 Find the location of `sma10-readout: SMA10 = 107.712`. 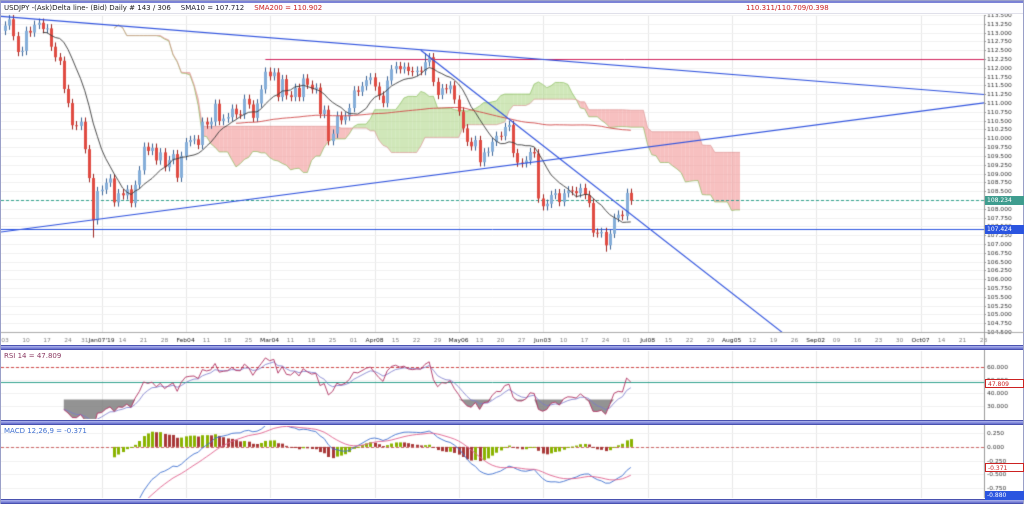

sma10-readout: SMA10 = 107.712 is located at coordinates (212, 8).